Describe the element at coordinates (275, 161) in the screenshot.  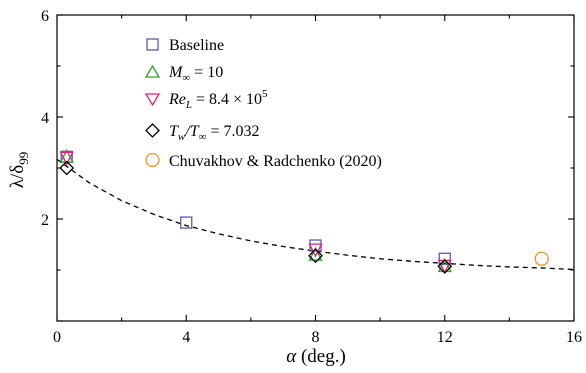
I see `legend-label-reference: Chuvakhov & Radchenko (2020)` at that location.